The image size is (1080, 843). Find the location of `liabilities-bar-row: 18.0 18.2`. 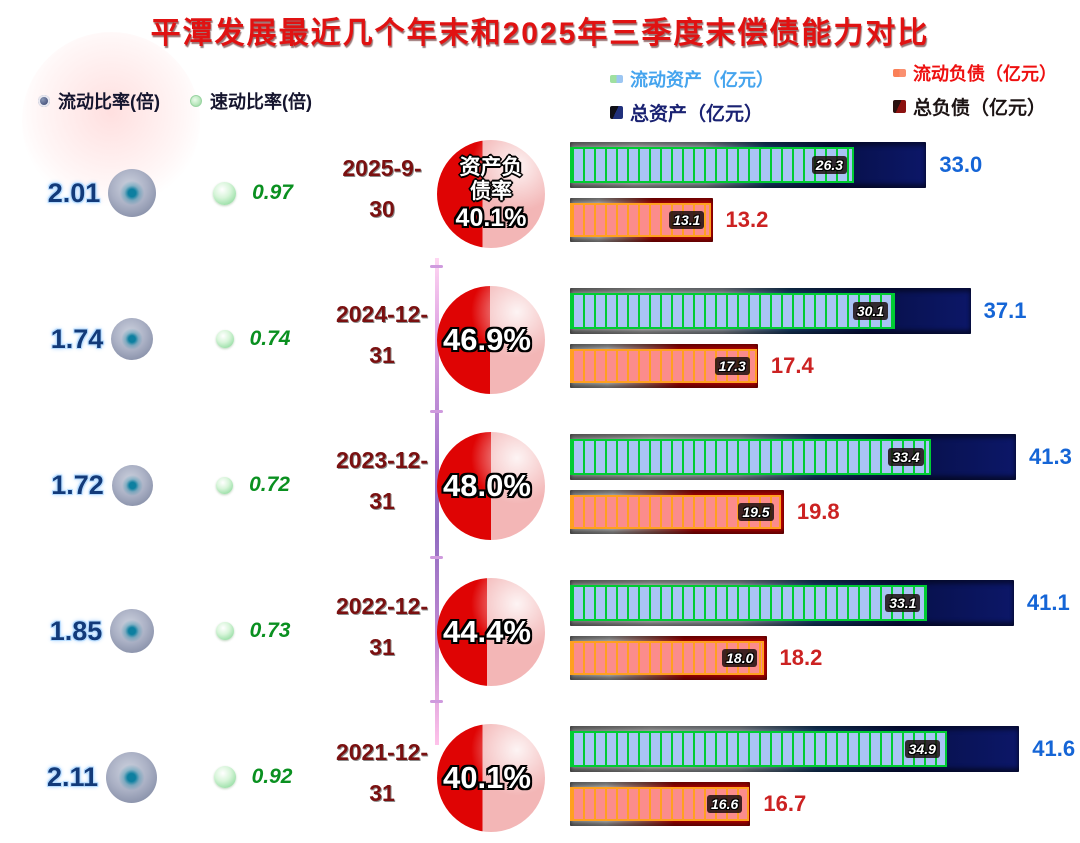

liabilities-bar-row: 18.0 18.2 is located at coordinates (825, 658).